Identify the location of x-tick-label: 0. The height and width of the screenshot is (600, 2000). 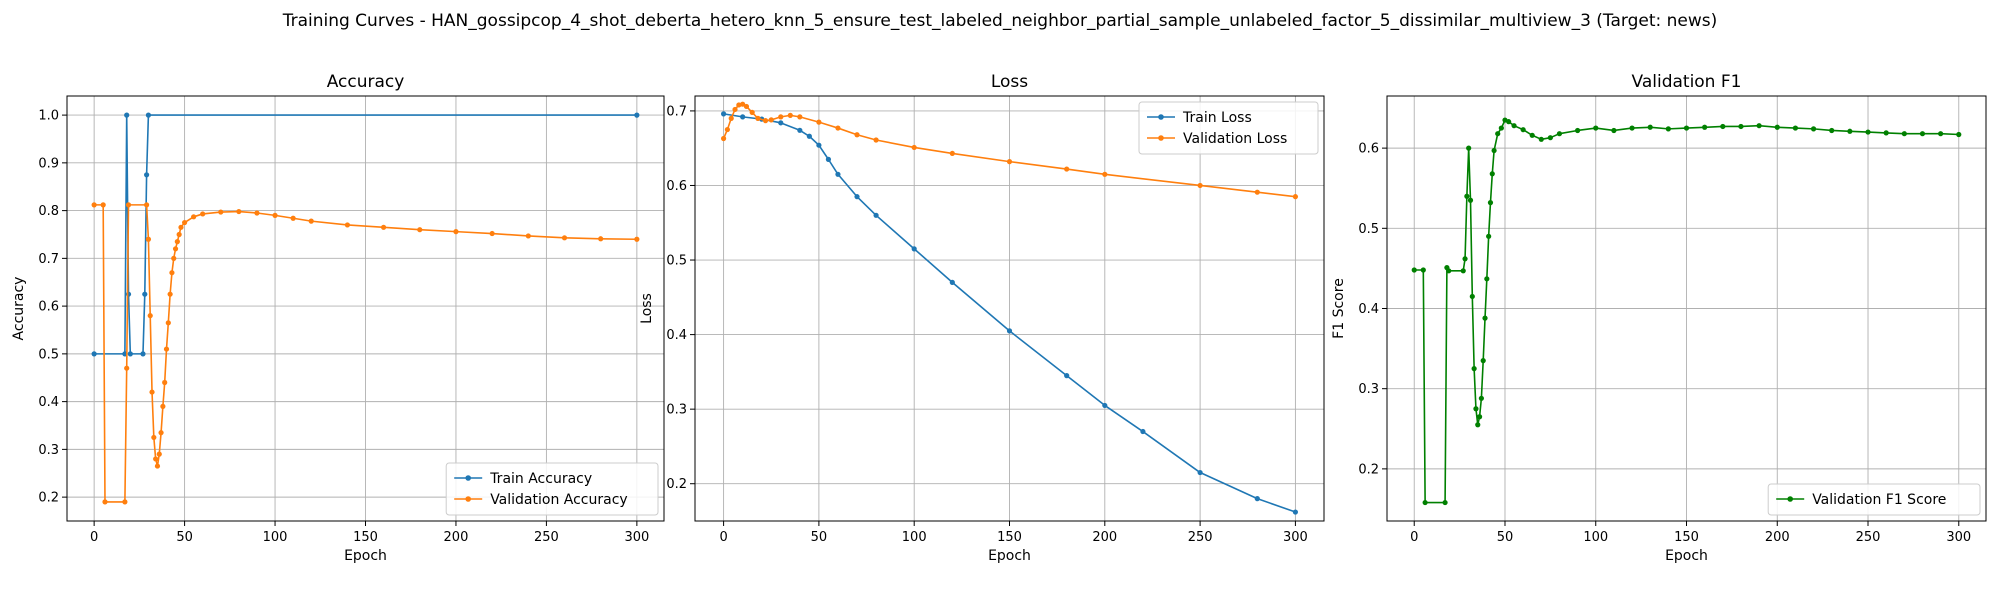
(94, 537).